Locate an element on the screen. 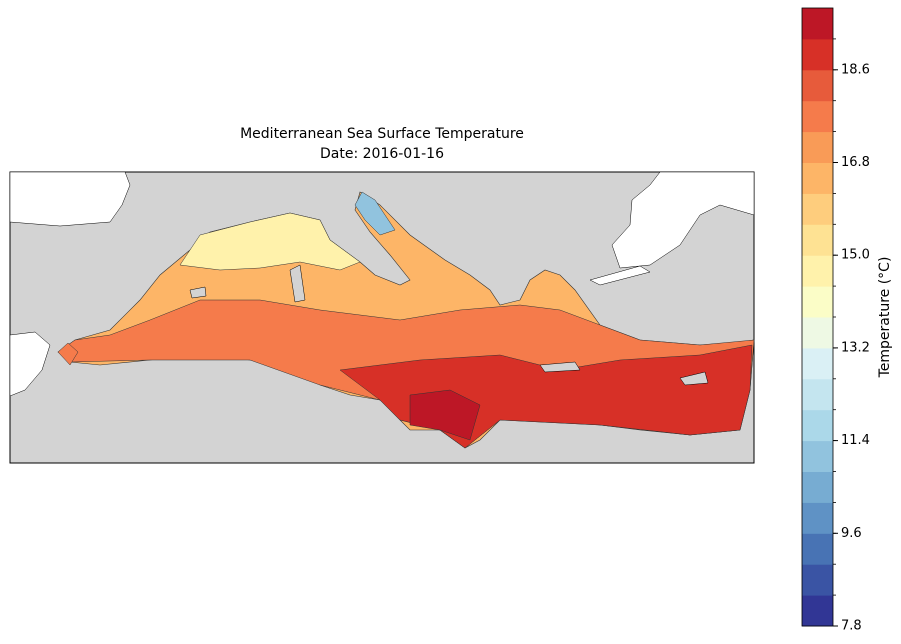 Image resolution: width=901 pixels, height=644 pixels. colorbar-tick-label: 9.6 is located at coordinates (851, 533).